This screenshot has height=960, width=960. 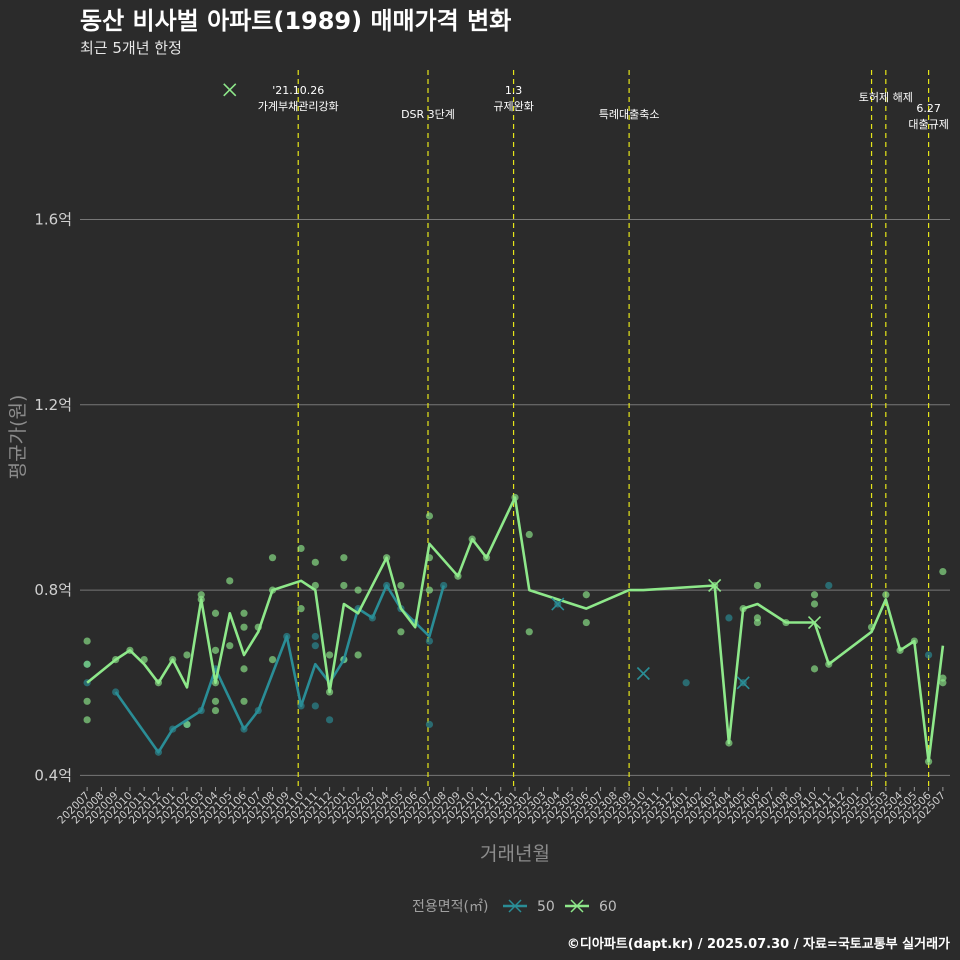 What do you see at coordinates (230, 90) in the screenshot?
I see `marker-60-0-b` at bounding box center [230, 90].